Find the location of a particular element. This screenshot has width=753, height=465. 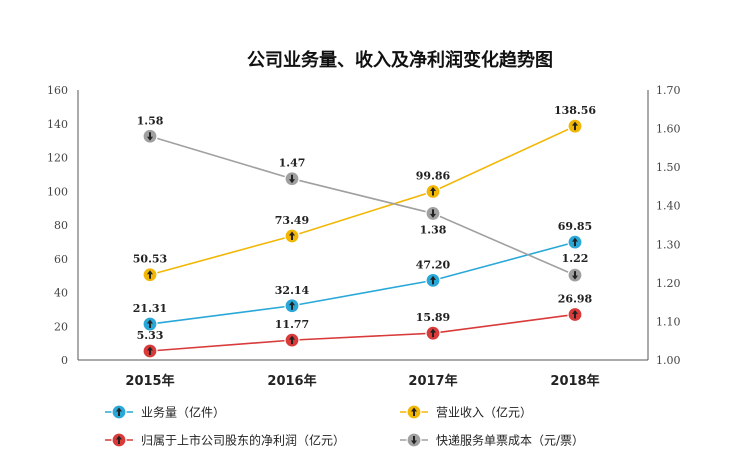

series-line-volume is located at coordinates (362, 283).